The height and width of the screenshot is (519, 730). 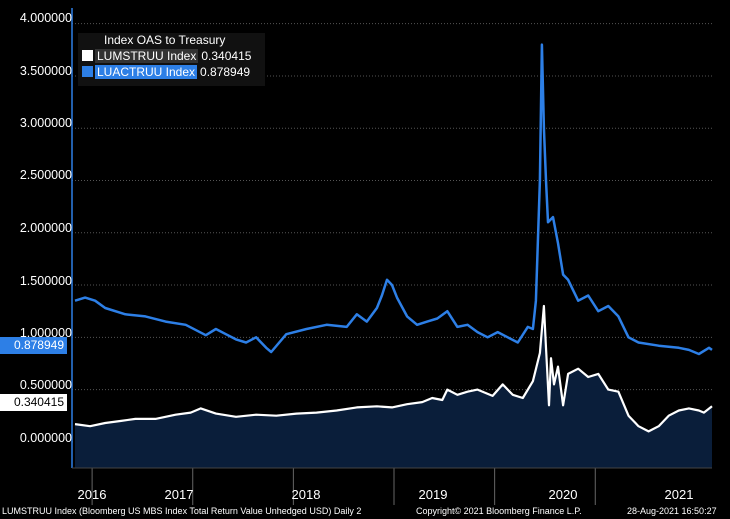 What do you see at coordinates (225, 72) in the screenshot?
I see `legend-item-value: 0.878949` at bounding box center [225, 72].